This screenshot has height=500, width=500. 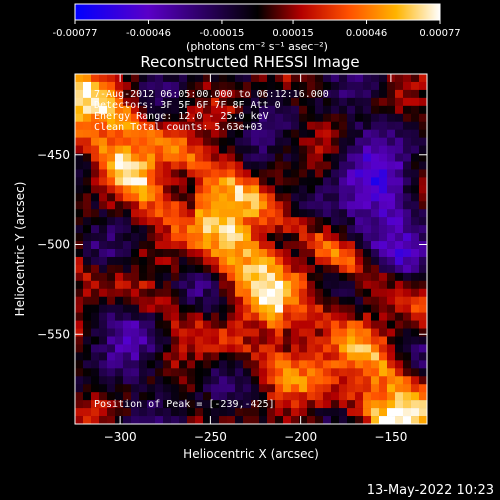 What do you see at coordinates (366, 33) in the screenshot?
I see `colorbar-tick-label: 0.00046` at bounding box center [366, 33].